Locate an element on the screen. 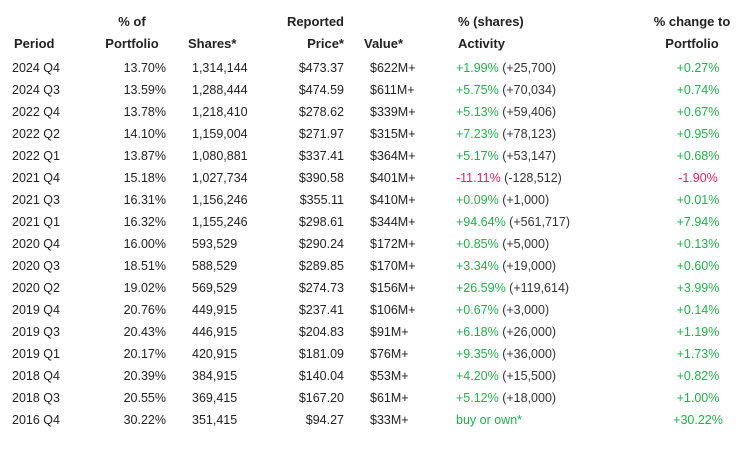  cell-period: 2021 Q1 is located at coordinates (36, 222).